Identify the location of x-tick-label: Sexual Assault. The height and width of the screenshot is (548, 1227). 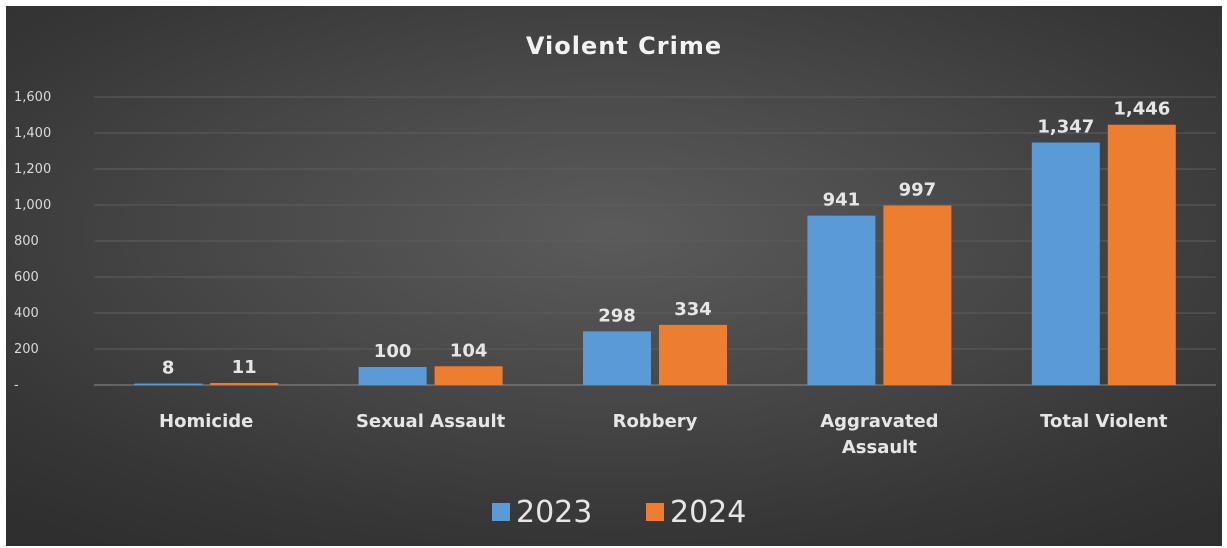
(431, 421).